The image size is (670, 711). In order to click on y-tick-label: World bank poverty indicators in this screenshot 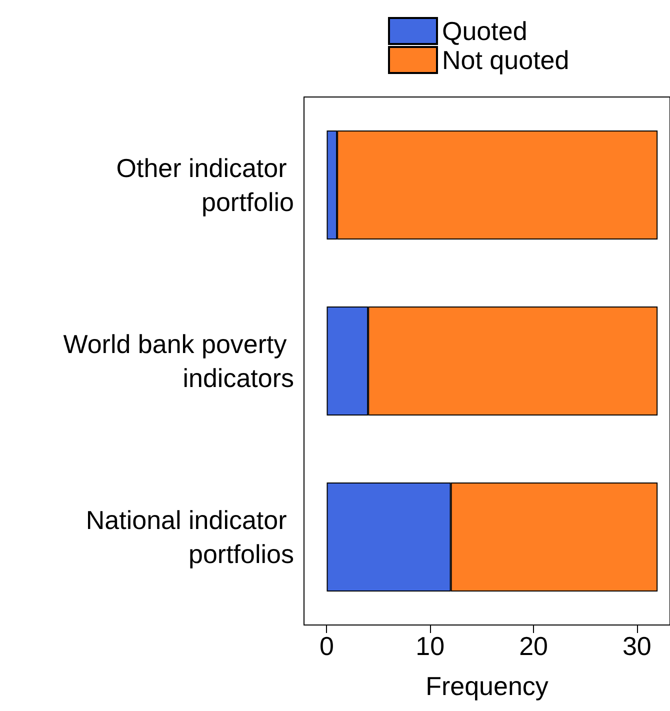, I will do `click(178, 361)`.